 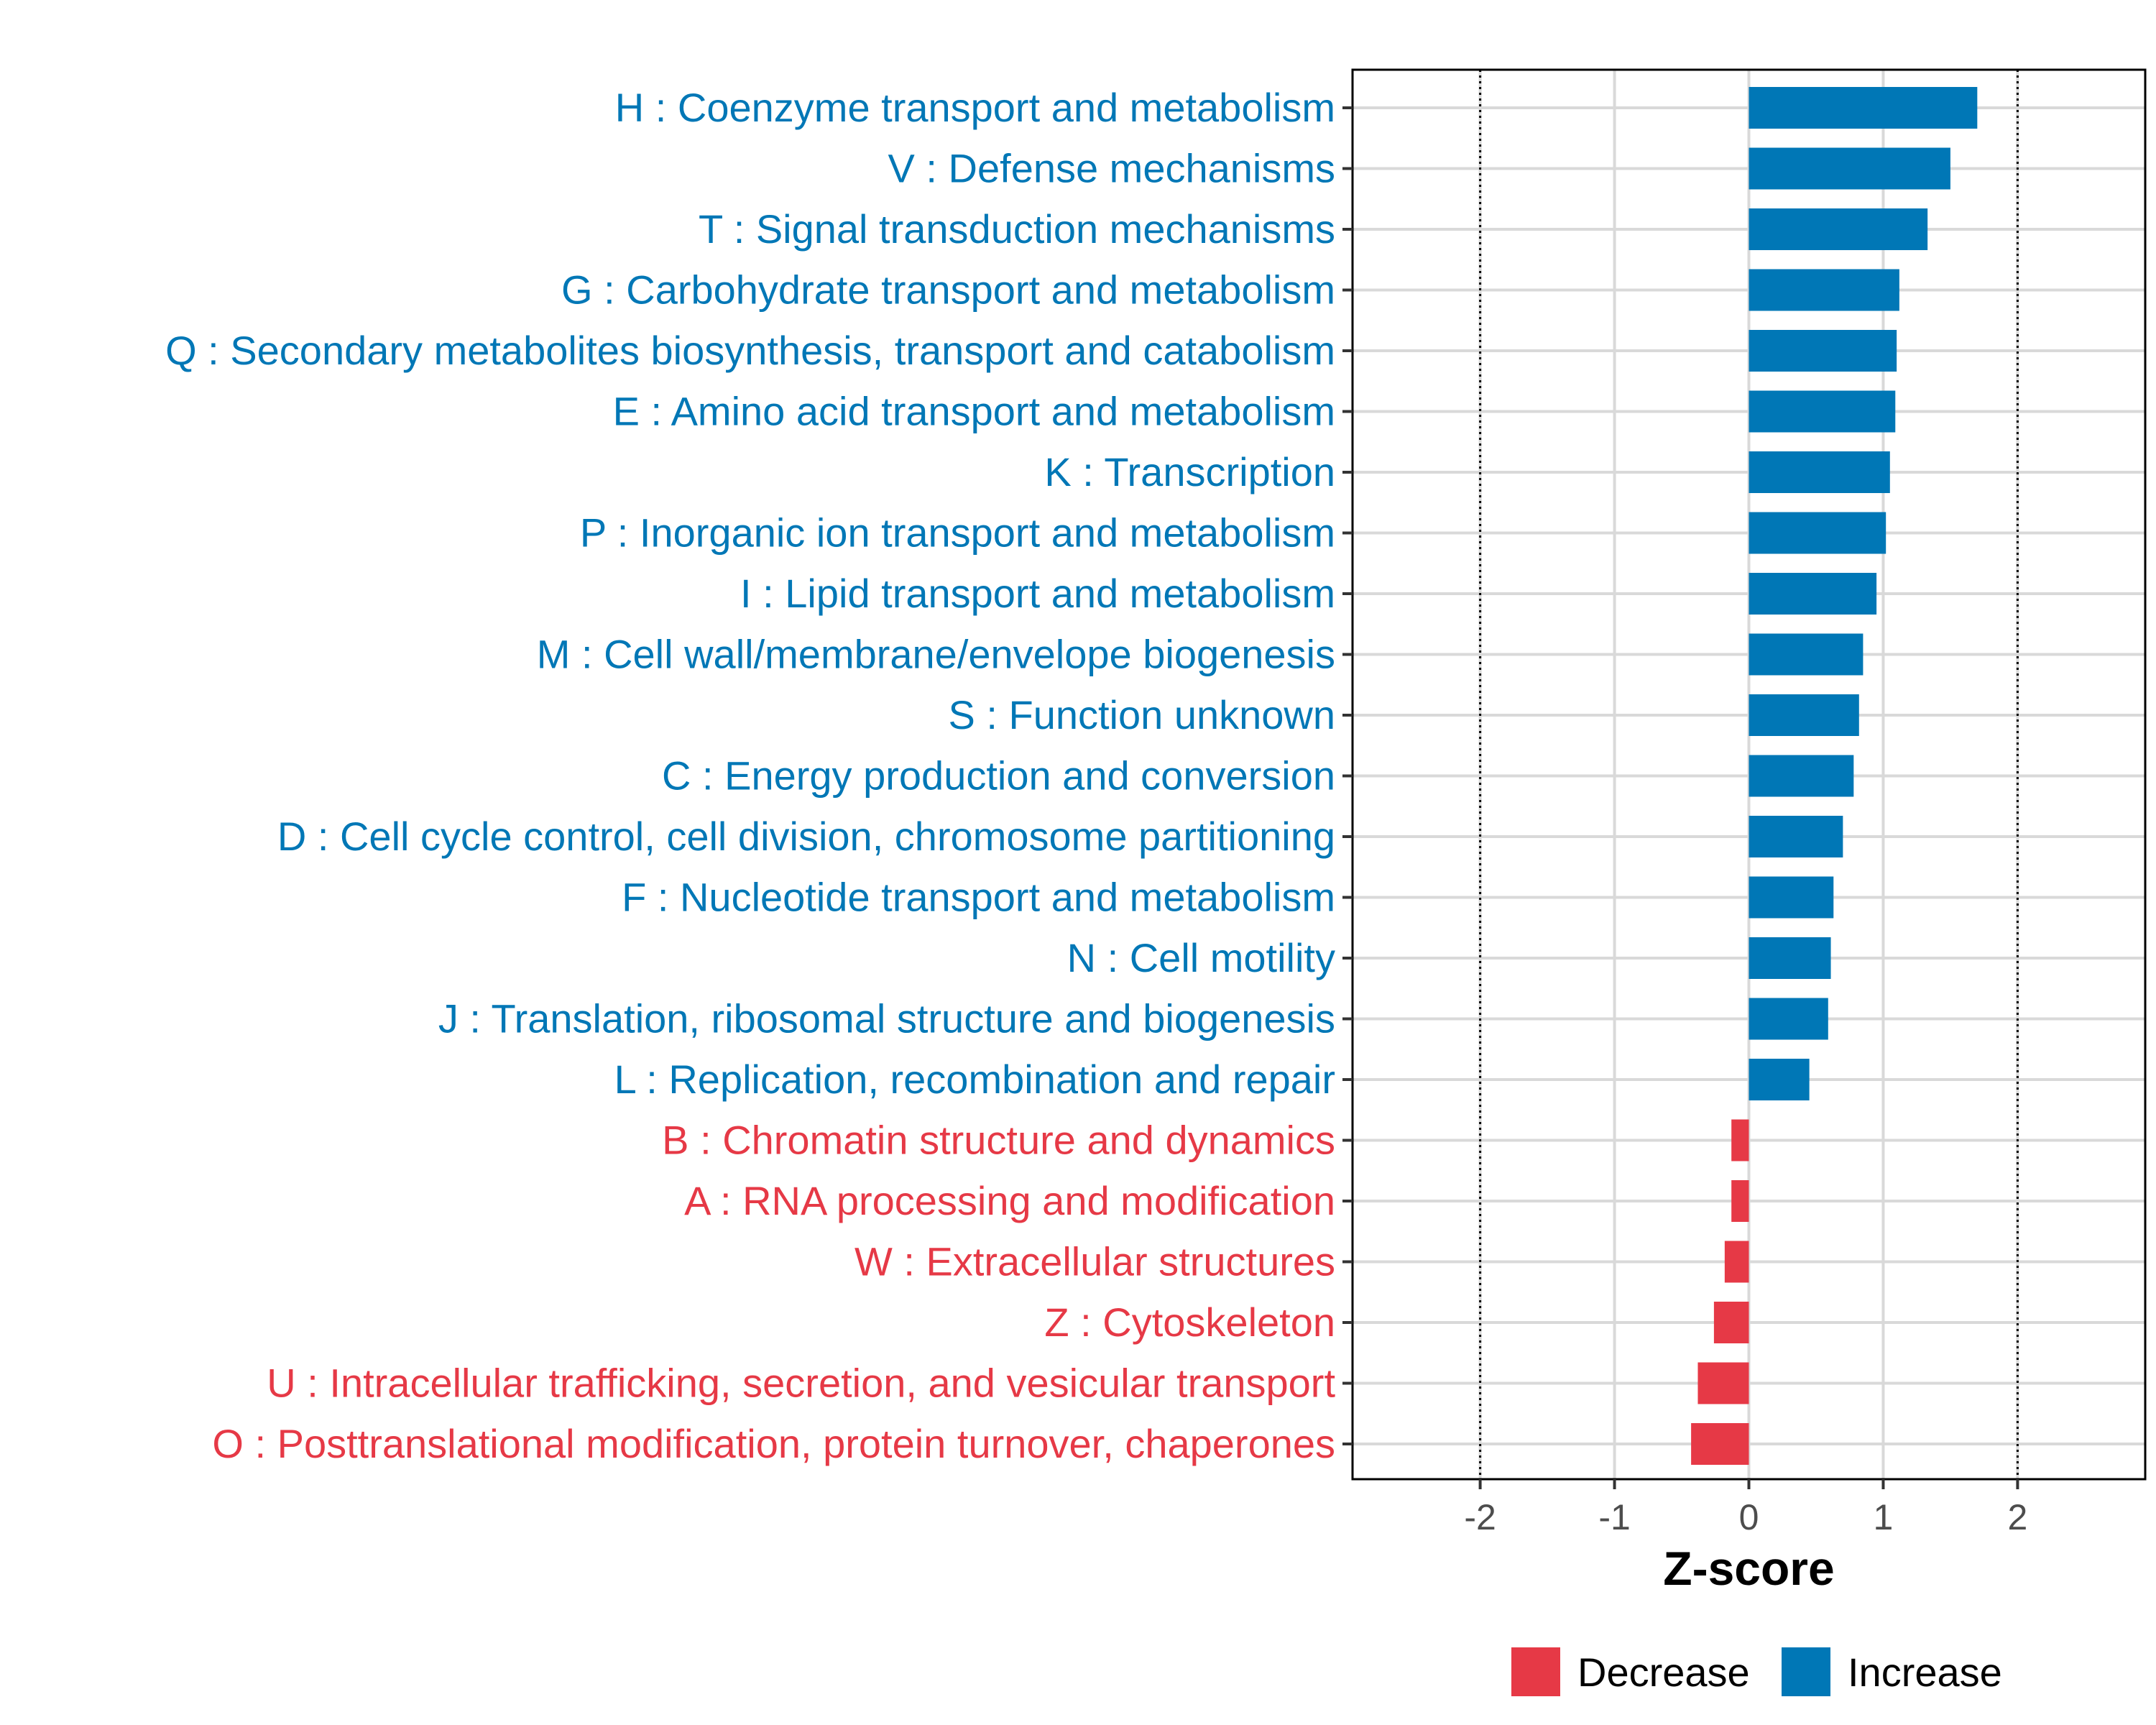 I want to click on x-tick-label: 2, so click(x=2017, y=1517).